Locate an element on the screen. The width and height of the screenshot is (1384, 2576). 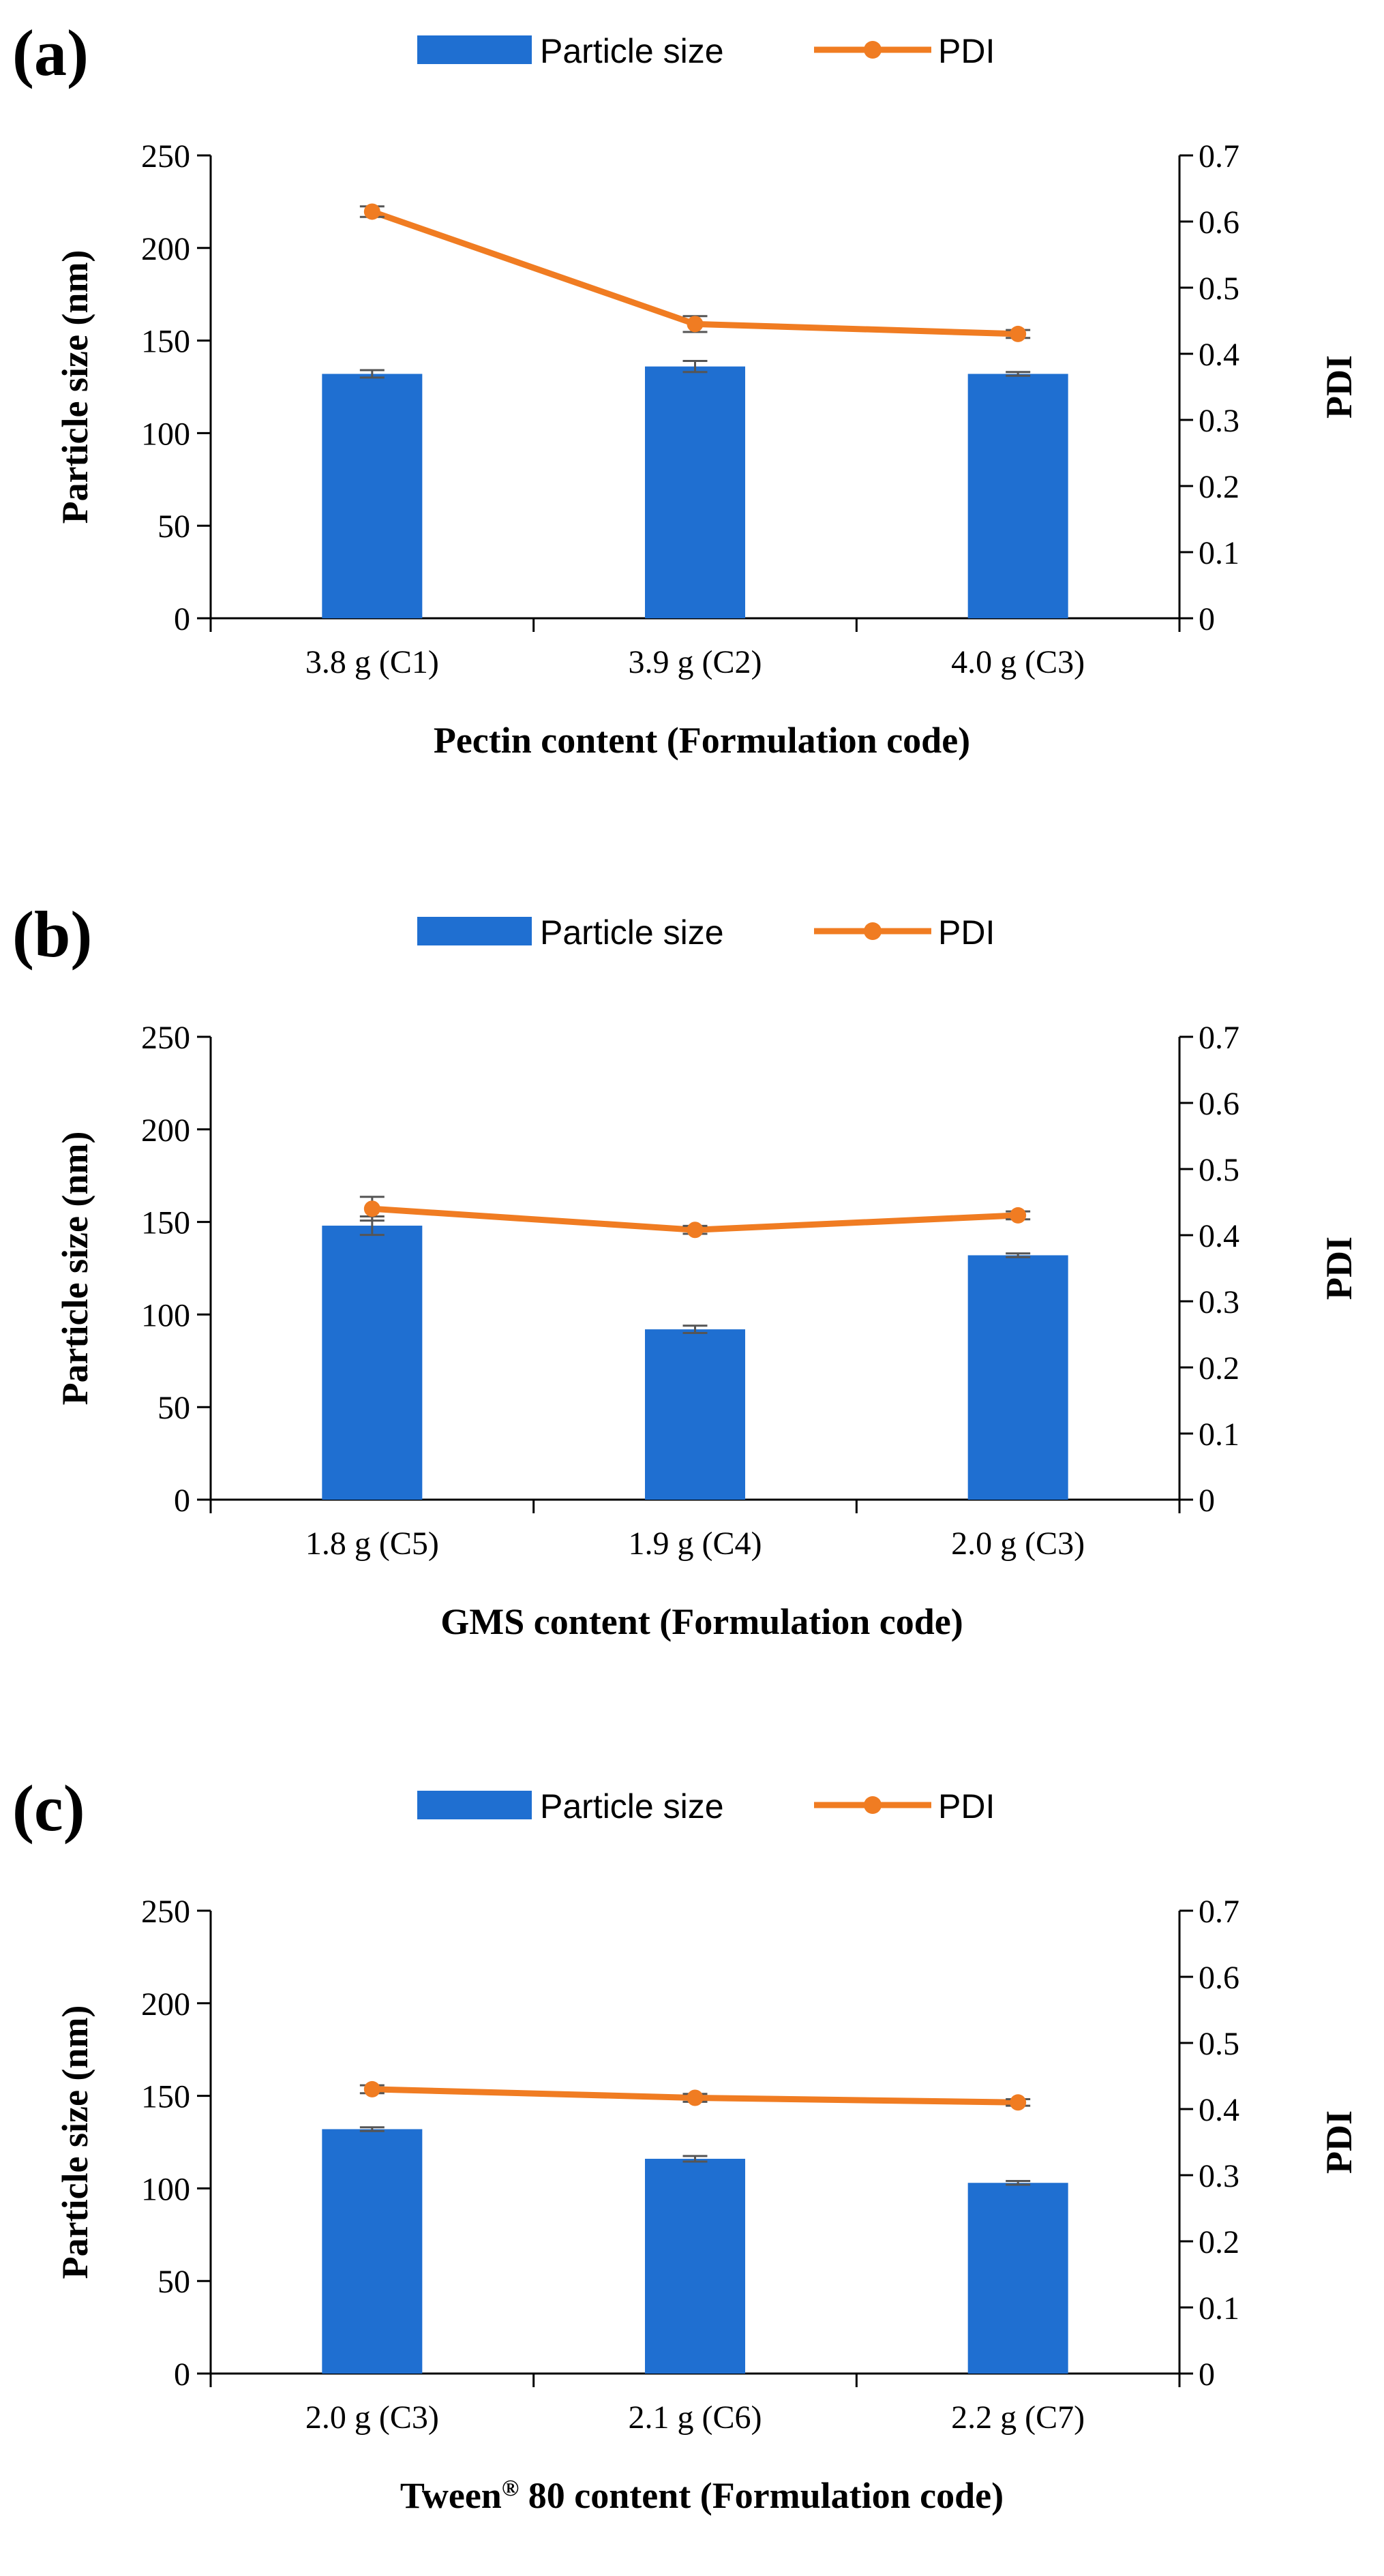
x-tick-label: 4.0 g (C3) is located at coordinates (1018, 662).